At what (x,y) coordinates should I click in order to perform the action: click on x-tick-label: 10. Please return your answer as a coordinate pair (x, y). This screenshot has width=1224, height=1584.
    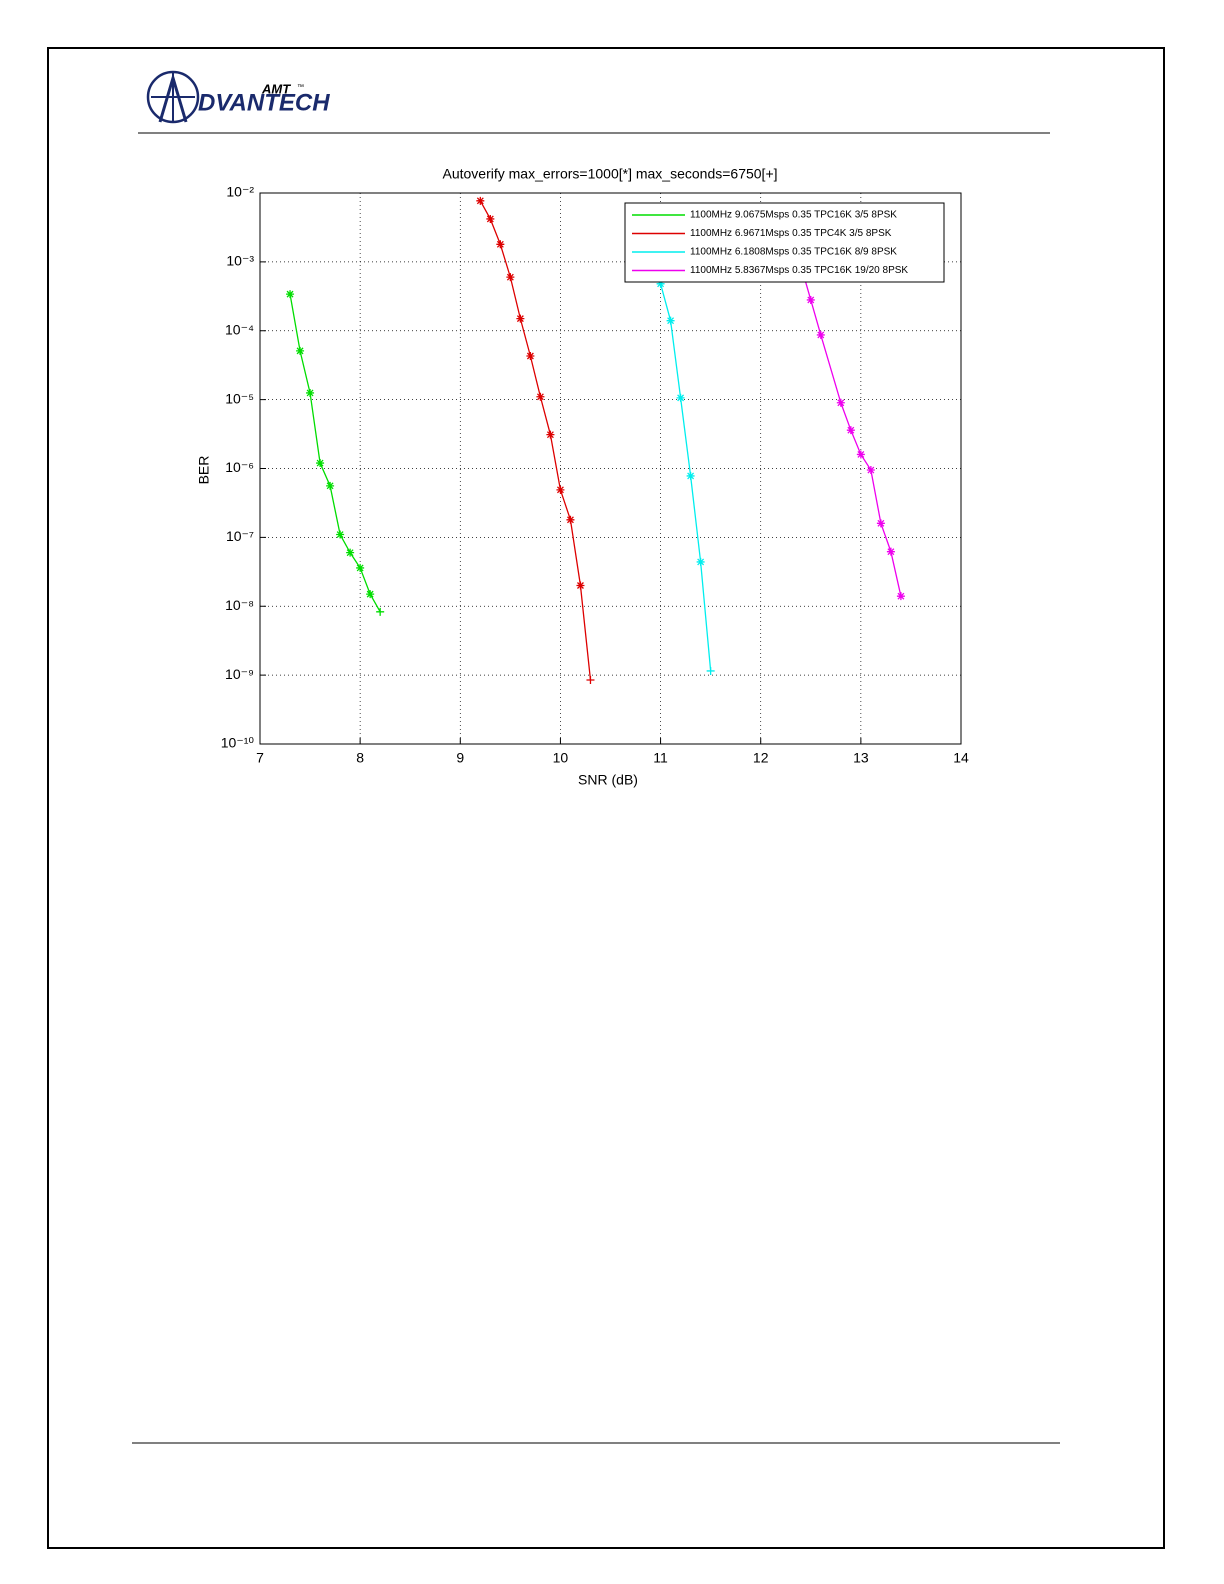
    Looking at the image, I should click on (561, 758).